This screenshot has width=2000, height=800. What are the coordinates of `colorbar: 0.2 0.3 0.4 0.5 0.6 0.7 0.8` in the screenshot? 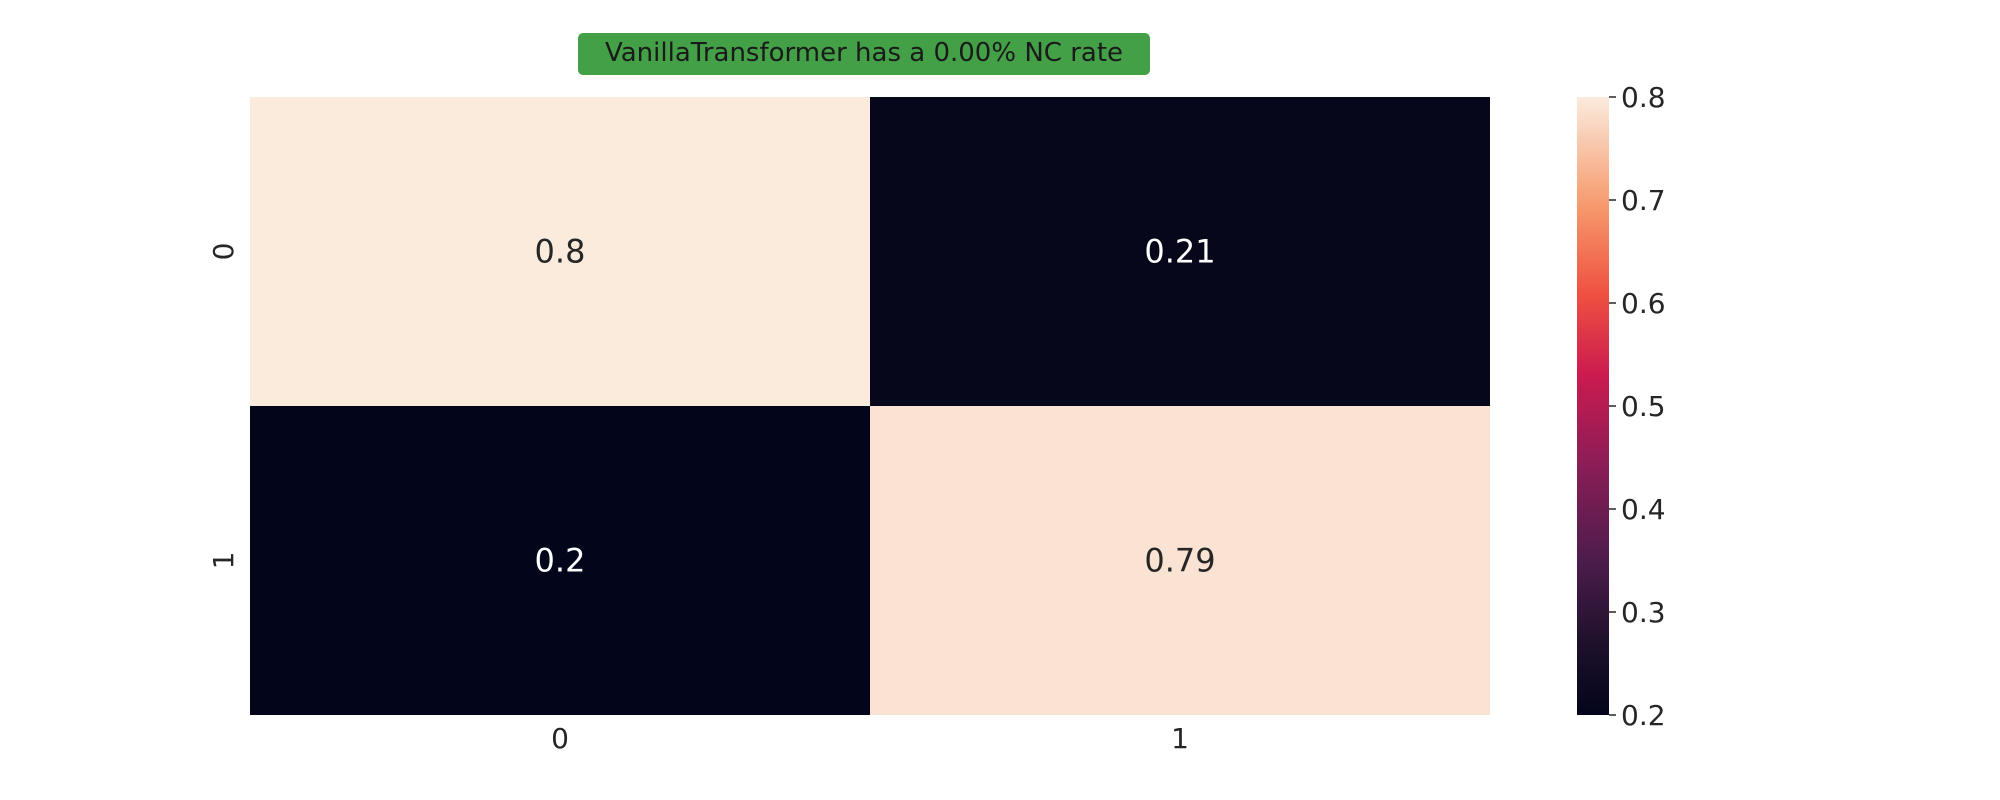 It's located at (1621, 406).